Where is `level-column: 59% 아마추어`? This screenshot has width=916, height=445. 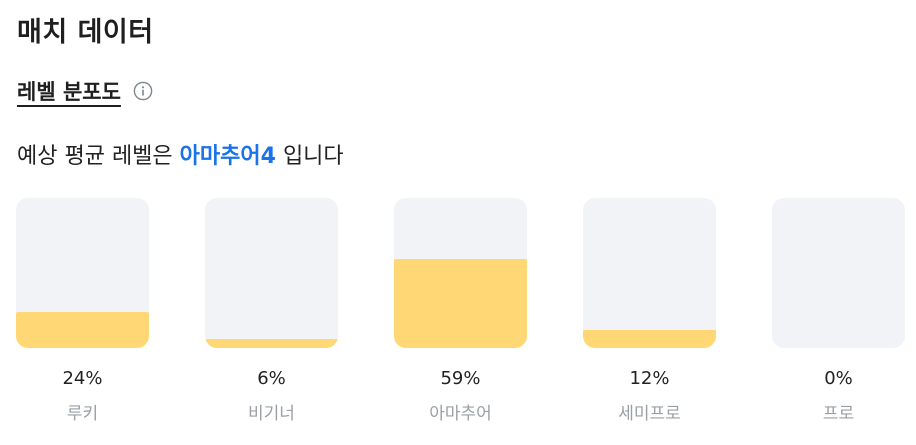 level-column: 59% 아마추어 is located at coordinates (460, 311).